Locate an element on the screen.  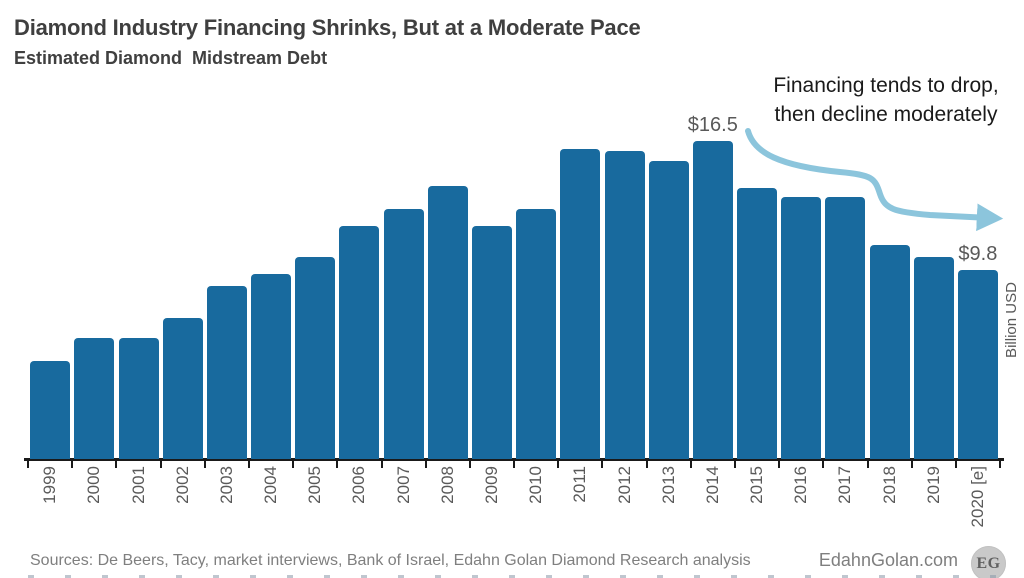
x-tick-label-2020-e-: 2020 [e] is located at coordinates (977, 497).